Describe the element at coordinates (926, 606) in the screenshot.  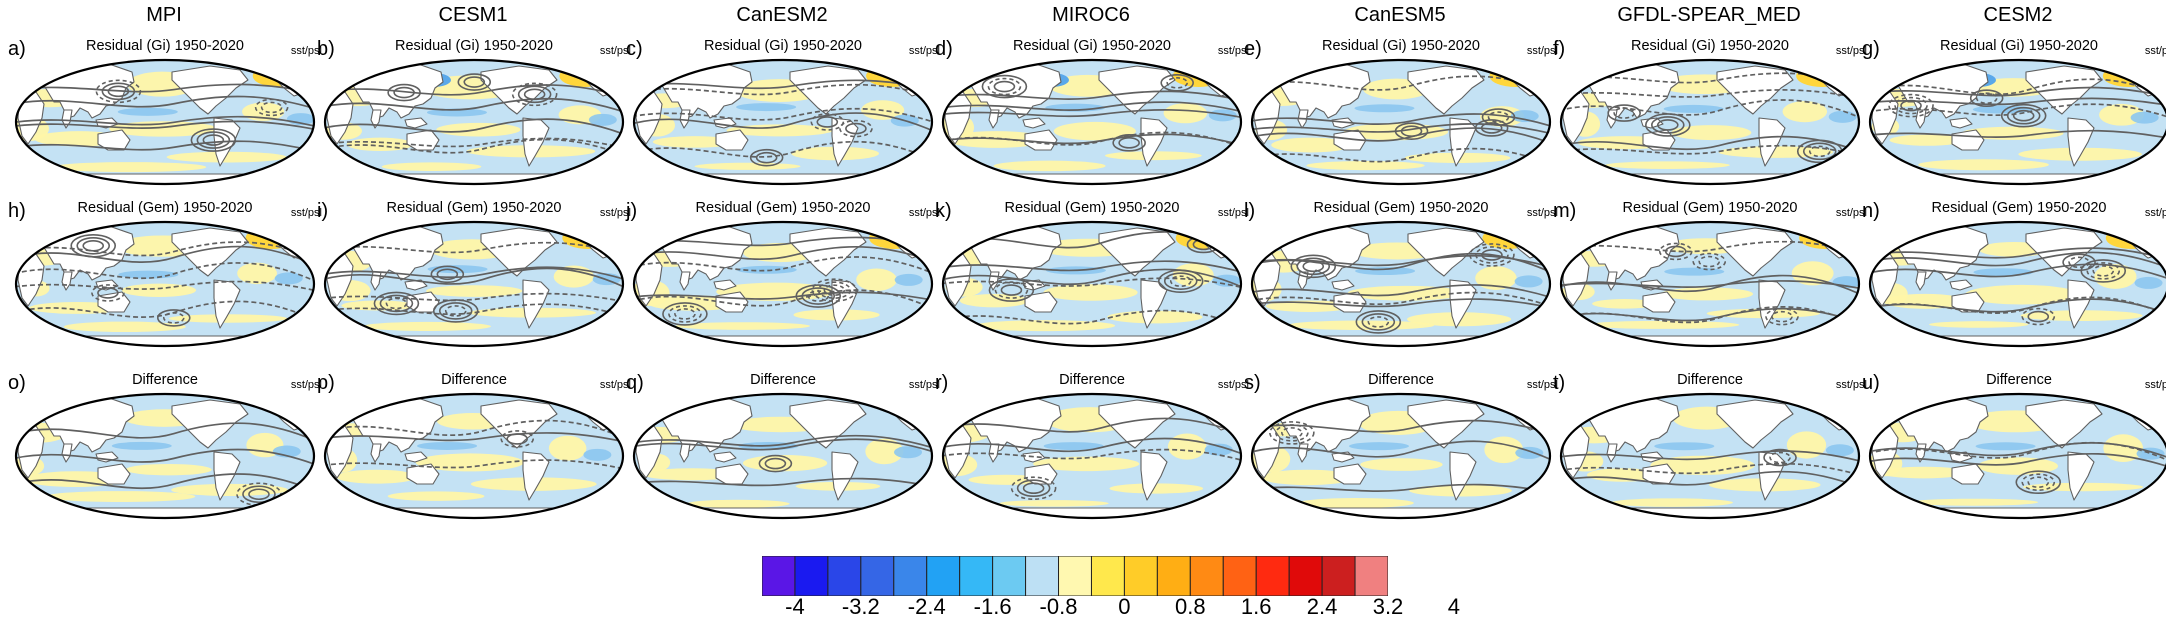
I see `colorbar-tick-label: -2.4` at that location.